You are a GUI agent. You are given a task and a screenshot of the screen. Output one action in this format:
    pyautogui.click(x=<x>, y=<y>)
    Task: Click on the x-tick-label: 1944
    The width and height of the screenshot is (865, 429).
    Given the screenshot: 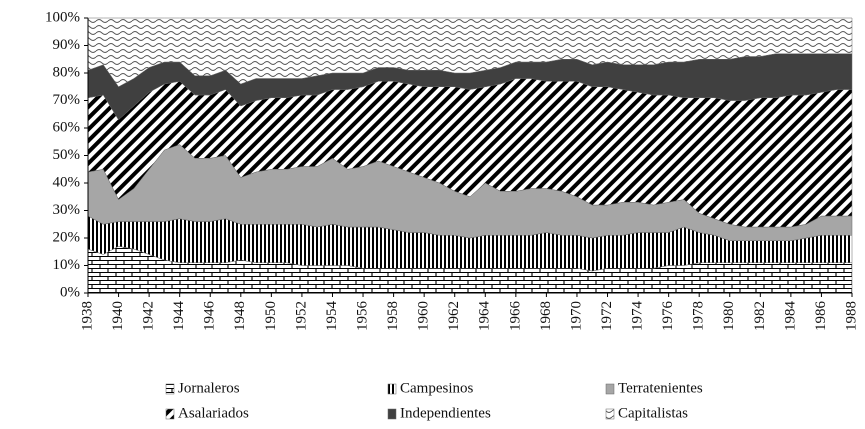 What is the action you would take?
    pyautogui.click(x=179, y=316)
    